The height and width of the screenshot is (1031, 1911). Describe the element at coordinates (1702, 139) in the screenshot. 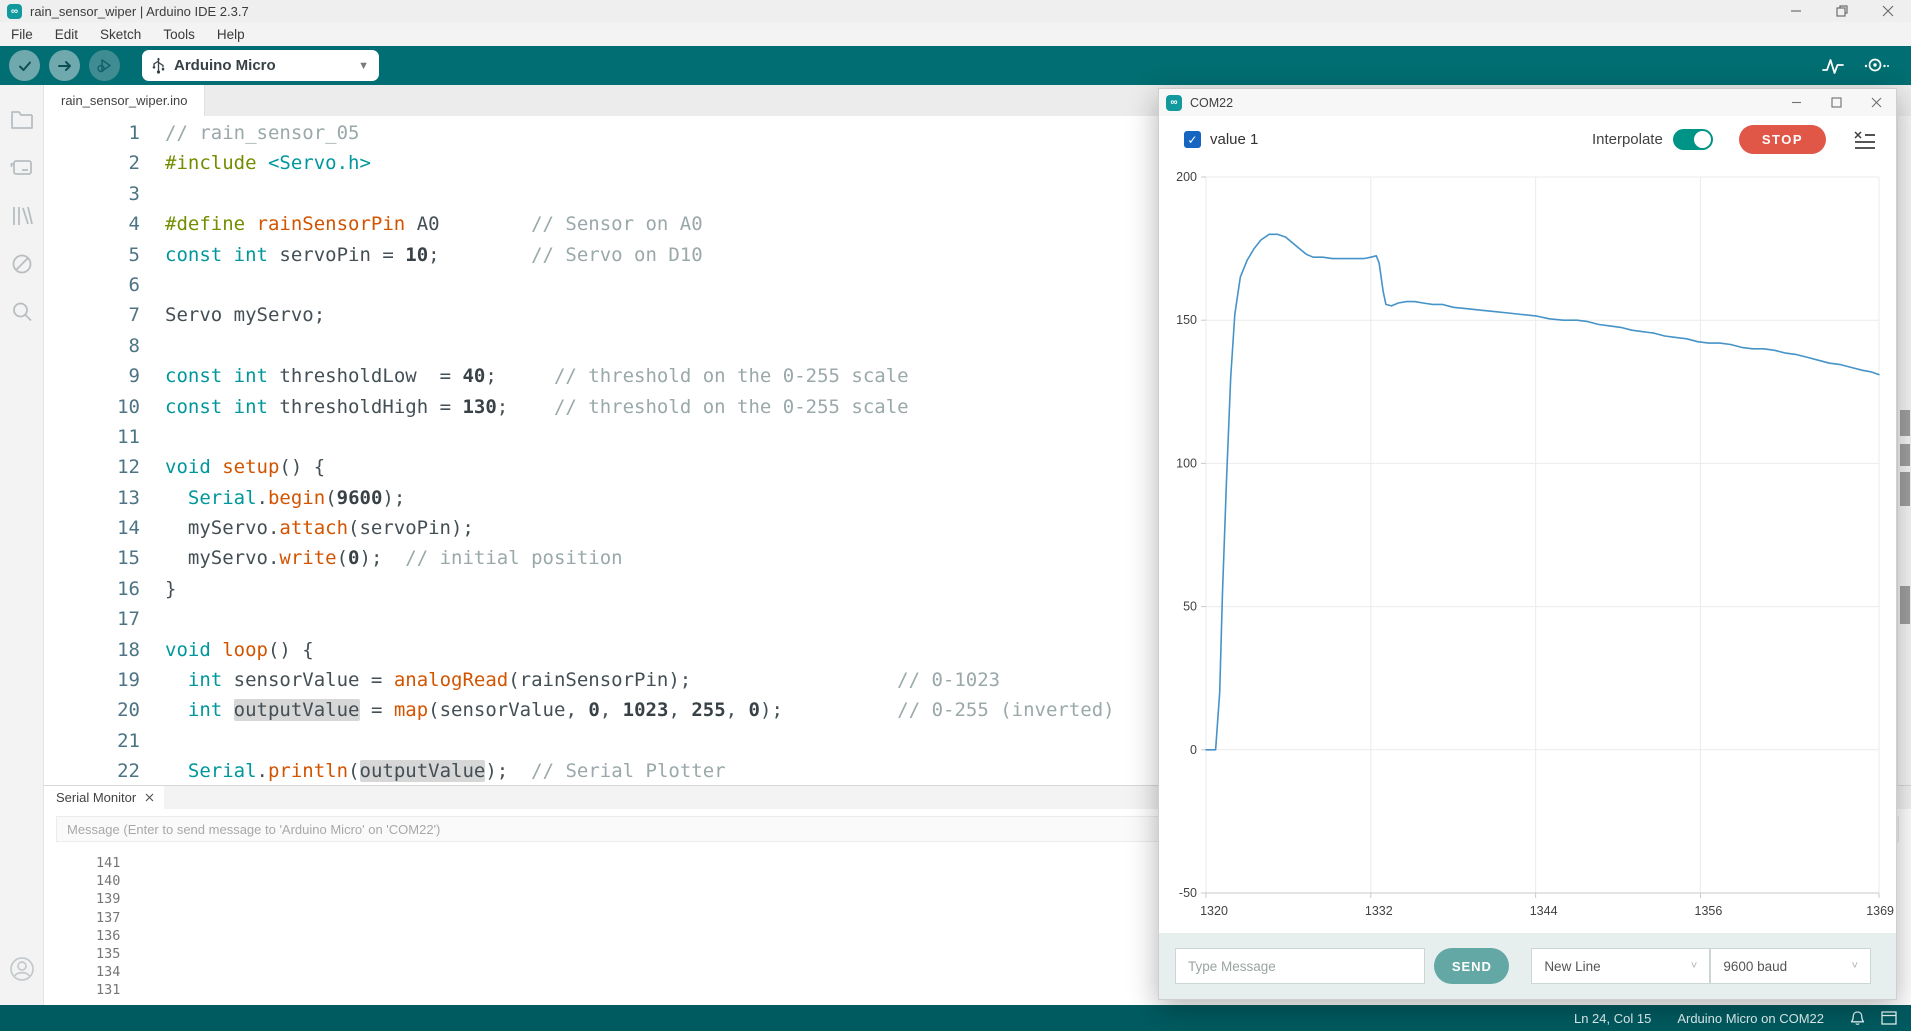

I see `toggle-knob` at that location.